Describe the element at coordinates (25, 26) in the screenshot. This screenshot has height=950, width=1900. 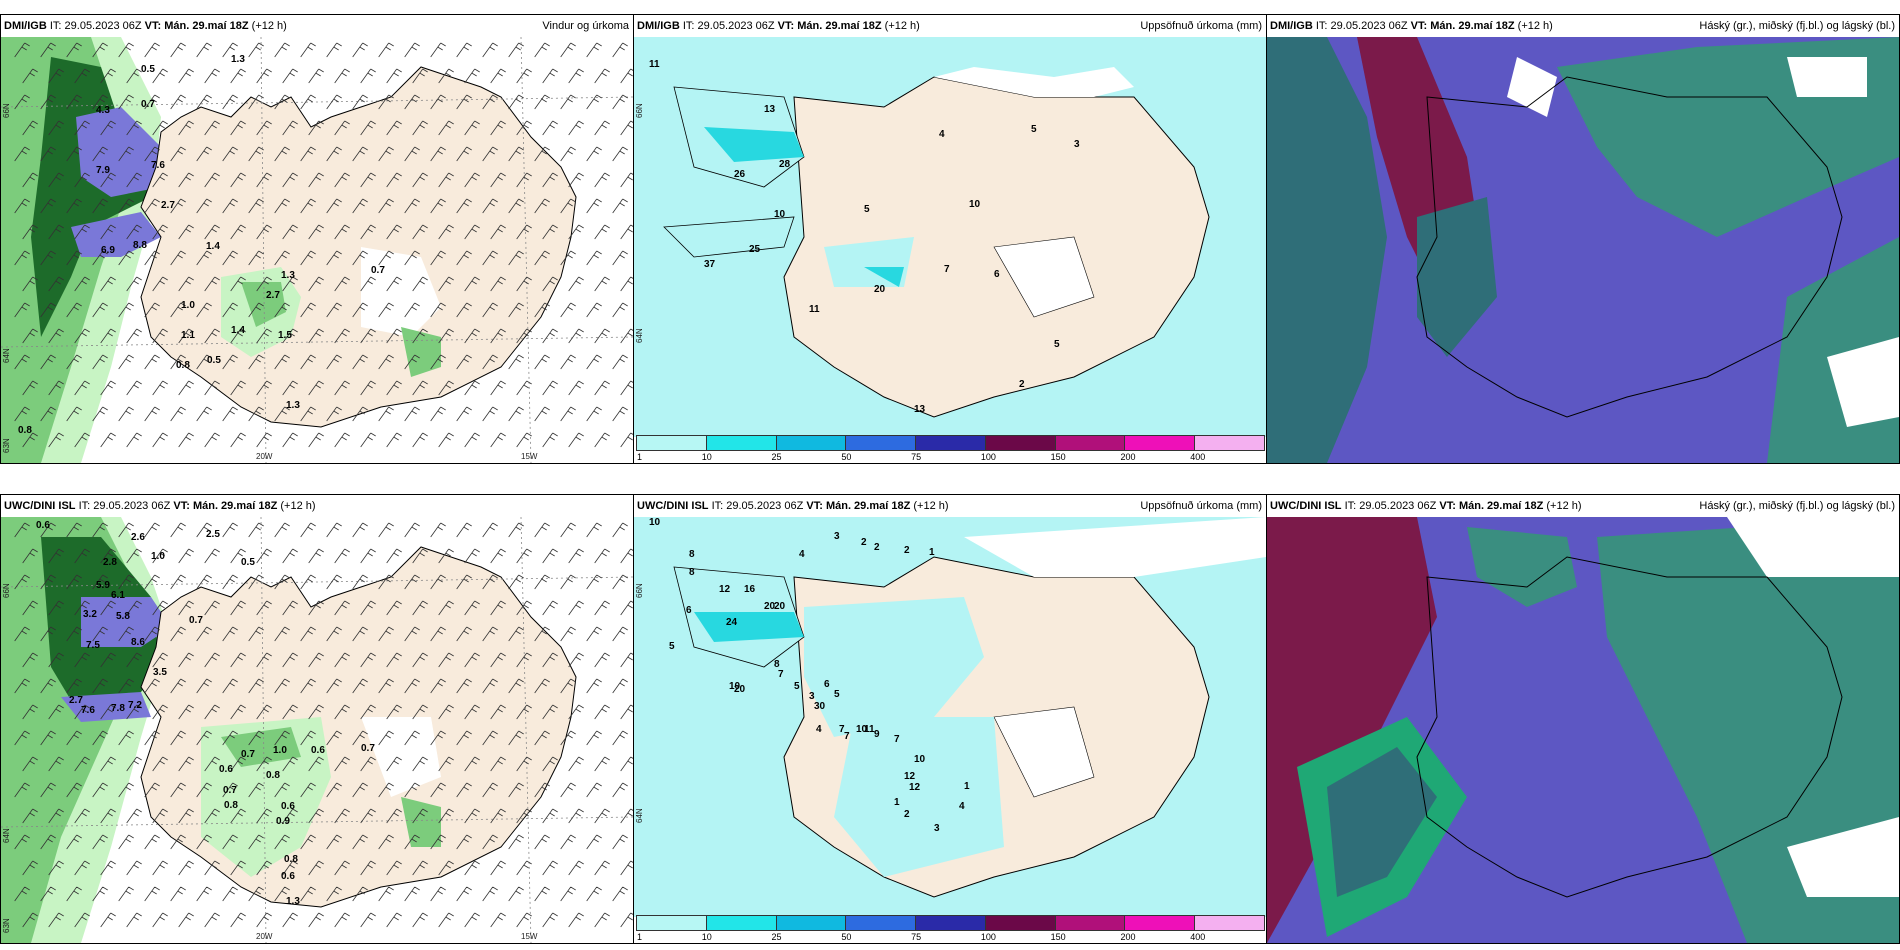
I see `model-name: DMI/IGB` at that location.